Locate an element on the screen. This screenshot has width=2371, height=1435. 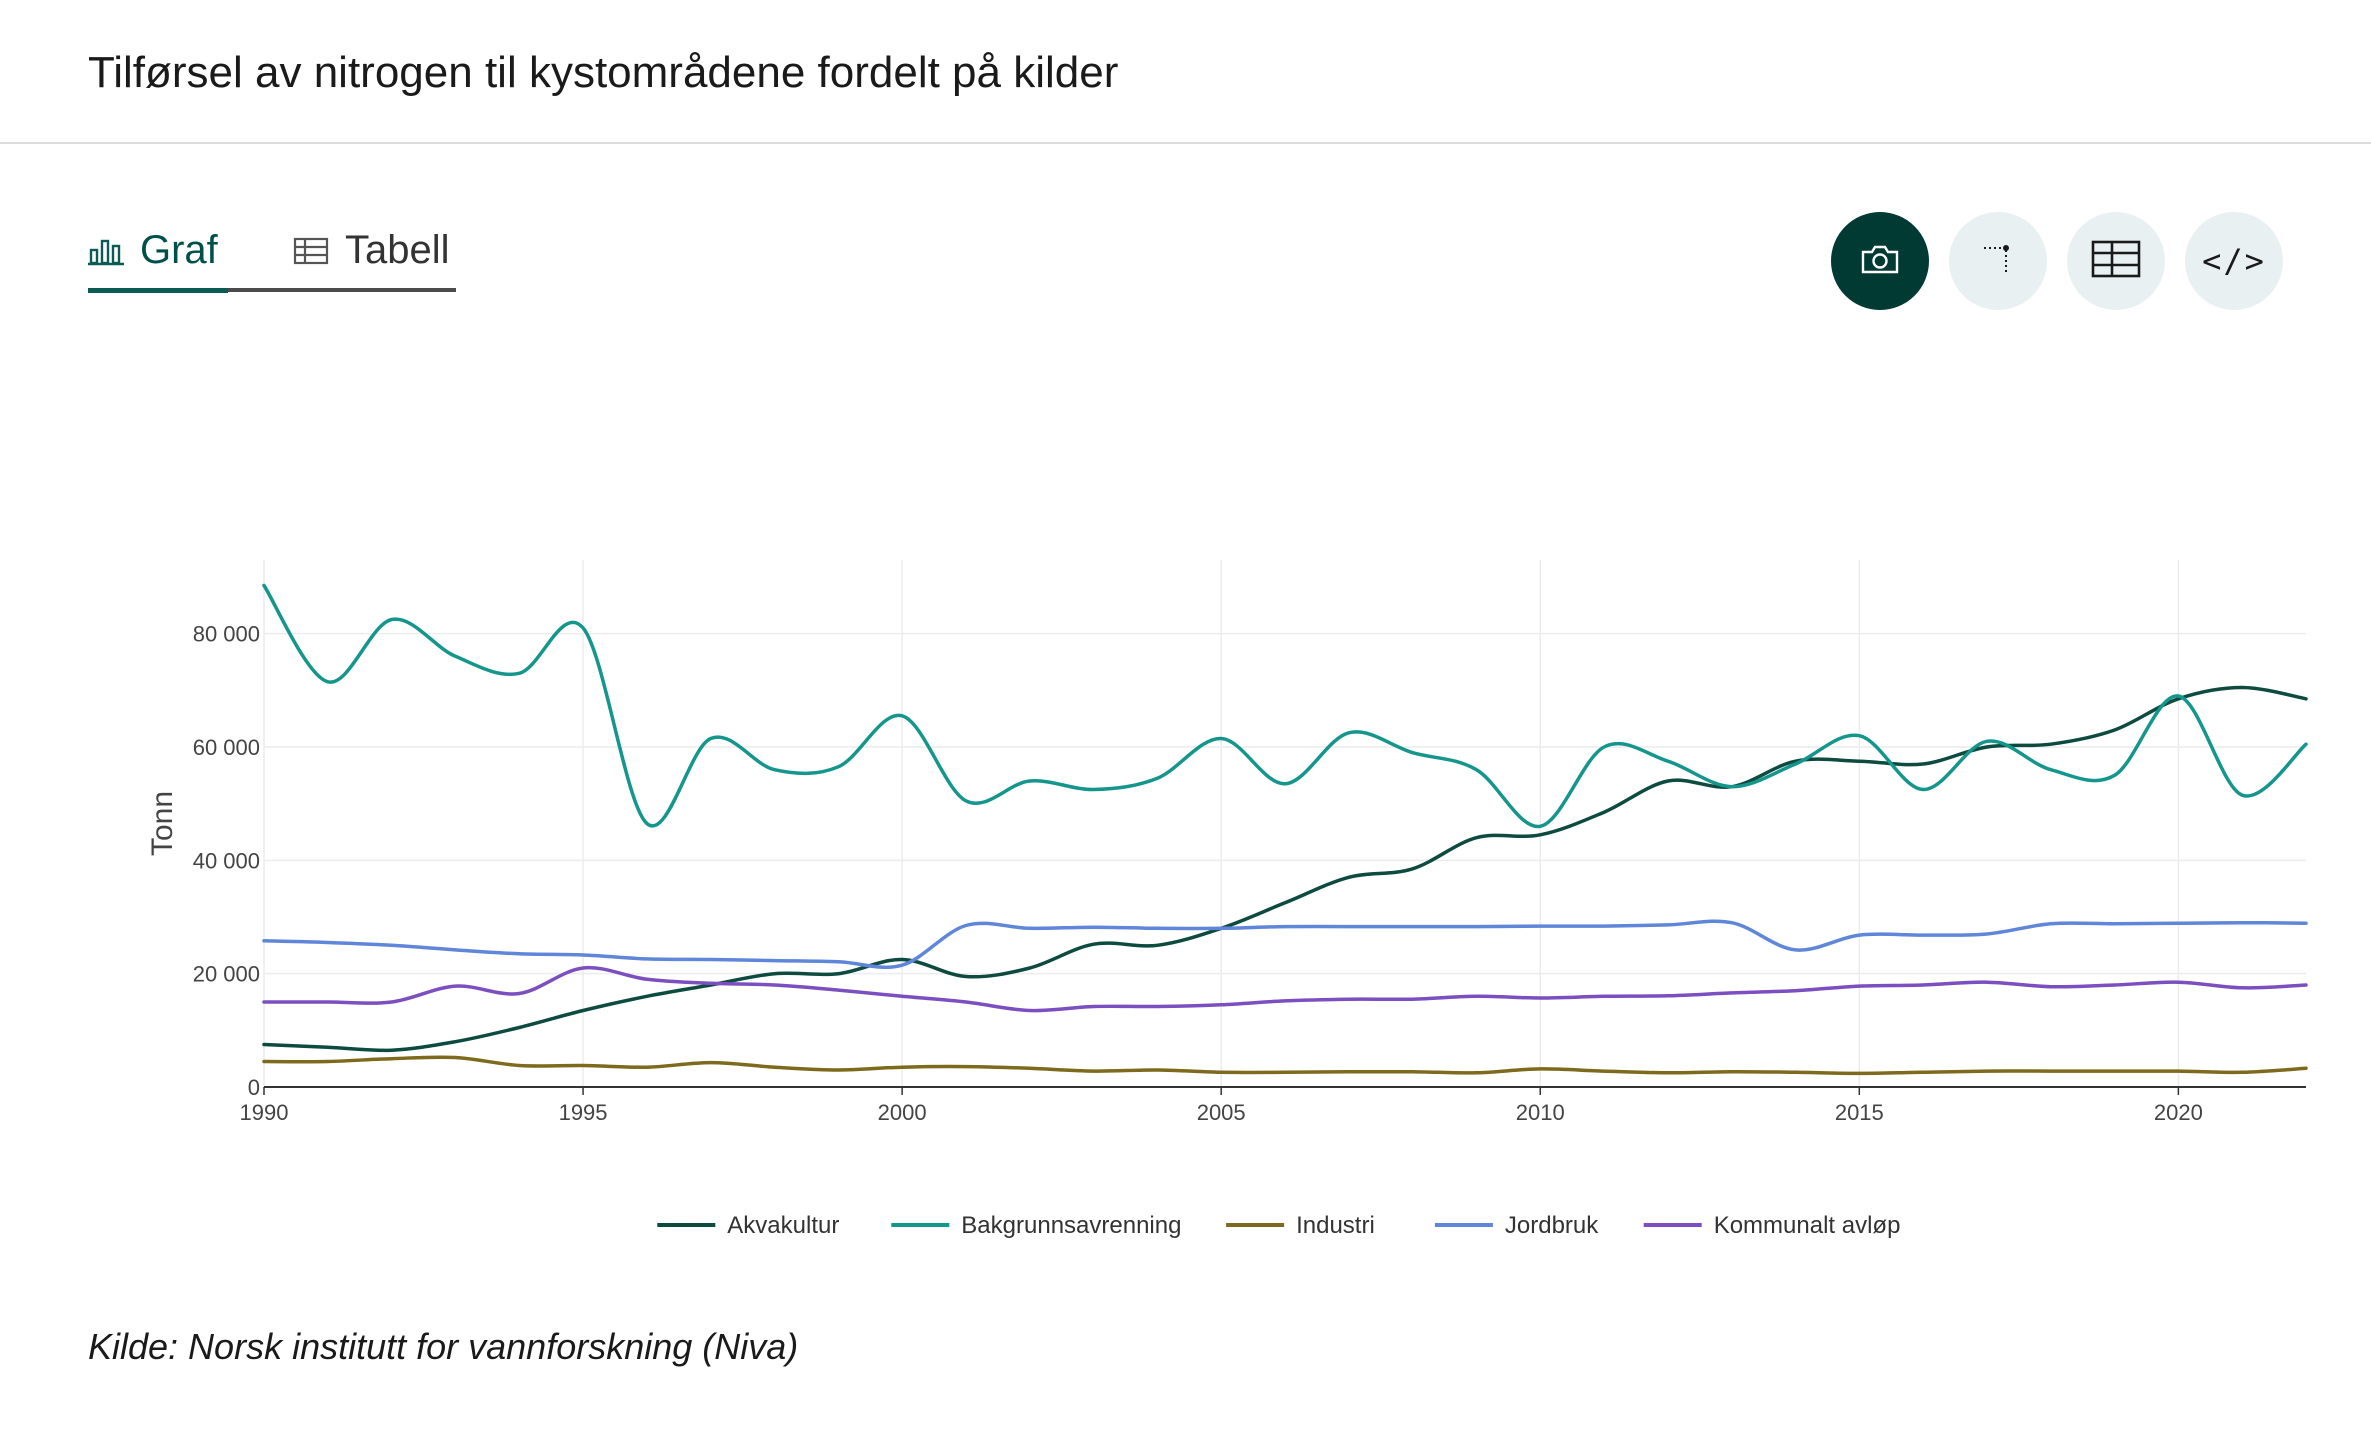
code-icon: </> is located at coordinates (2234, 261).